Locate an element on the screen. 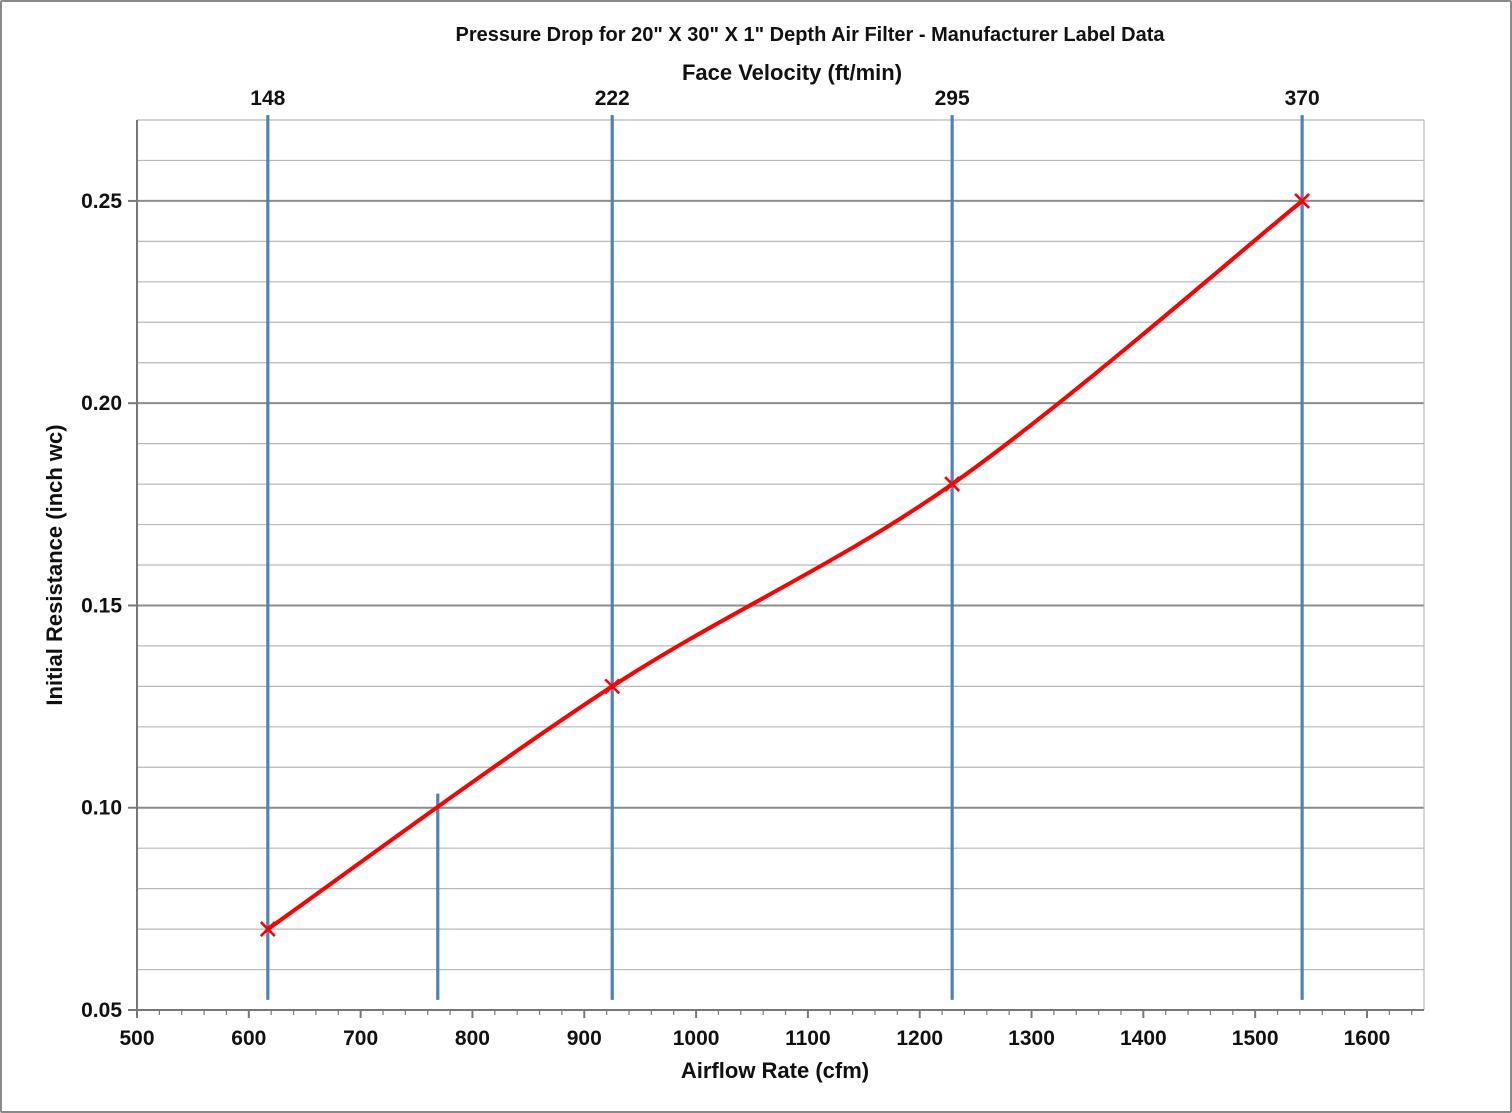  y-tick-label: 0.05 is located at coordinates (101, 1010).